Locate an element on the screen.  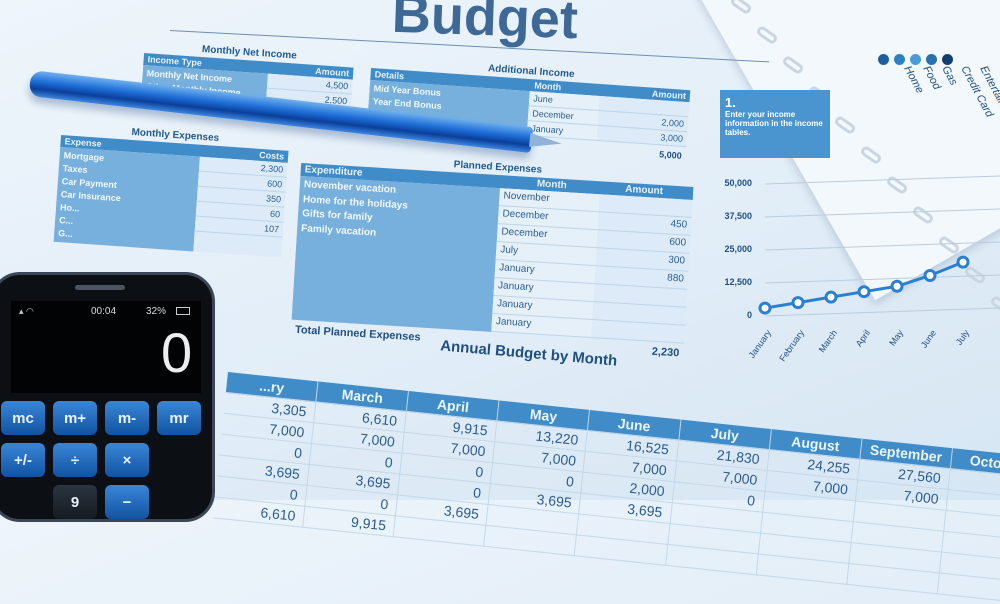
calculator-speaker is located at coordinates (100, 287).